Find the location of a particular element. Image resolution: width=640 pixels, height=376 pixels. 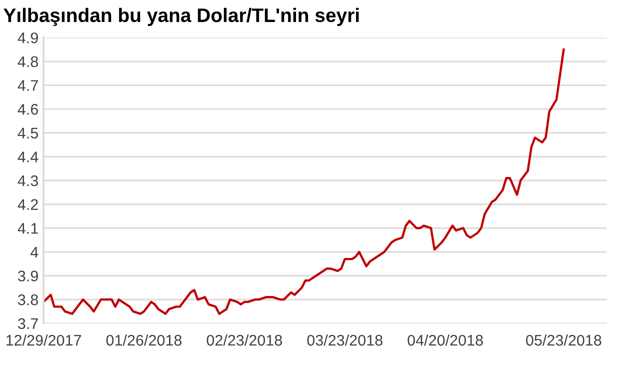

x-tick-label: 02/23/2018 is located at coordinates (244, 340).